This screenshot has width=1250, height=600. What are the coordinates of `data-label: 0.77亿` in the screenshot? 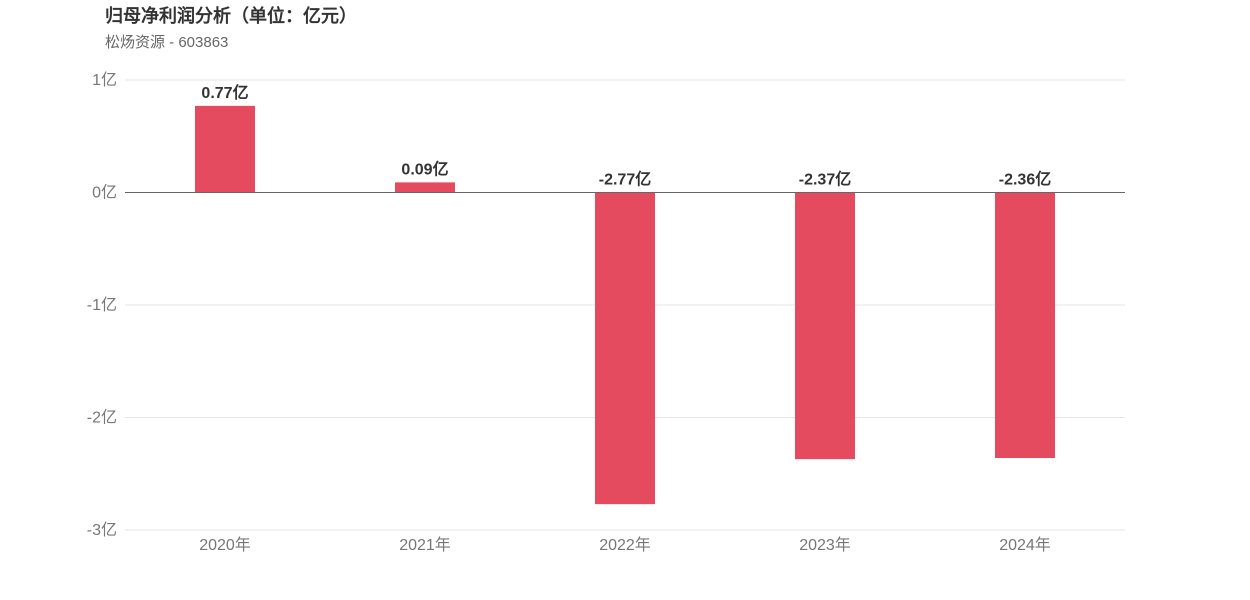 It's located at (224, 92).